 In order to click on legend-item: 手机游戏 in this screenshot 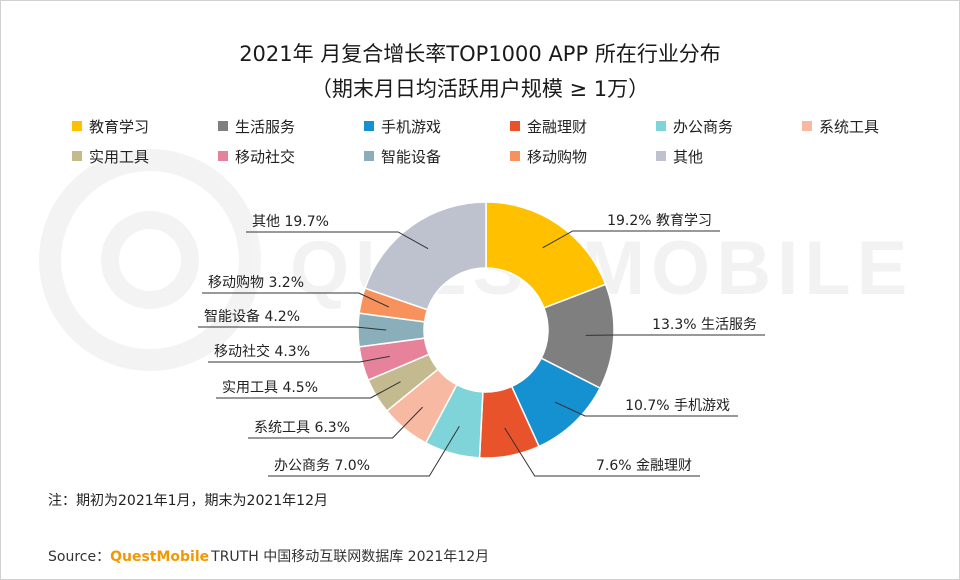, I will do `click(437, 126)`.